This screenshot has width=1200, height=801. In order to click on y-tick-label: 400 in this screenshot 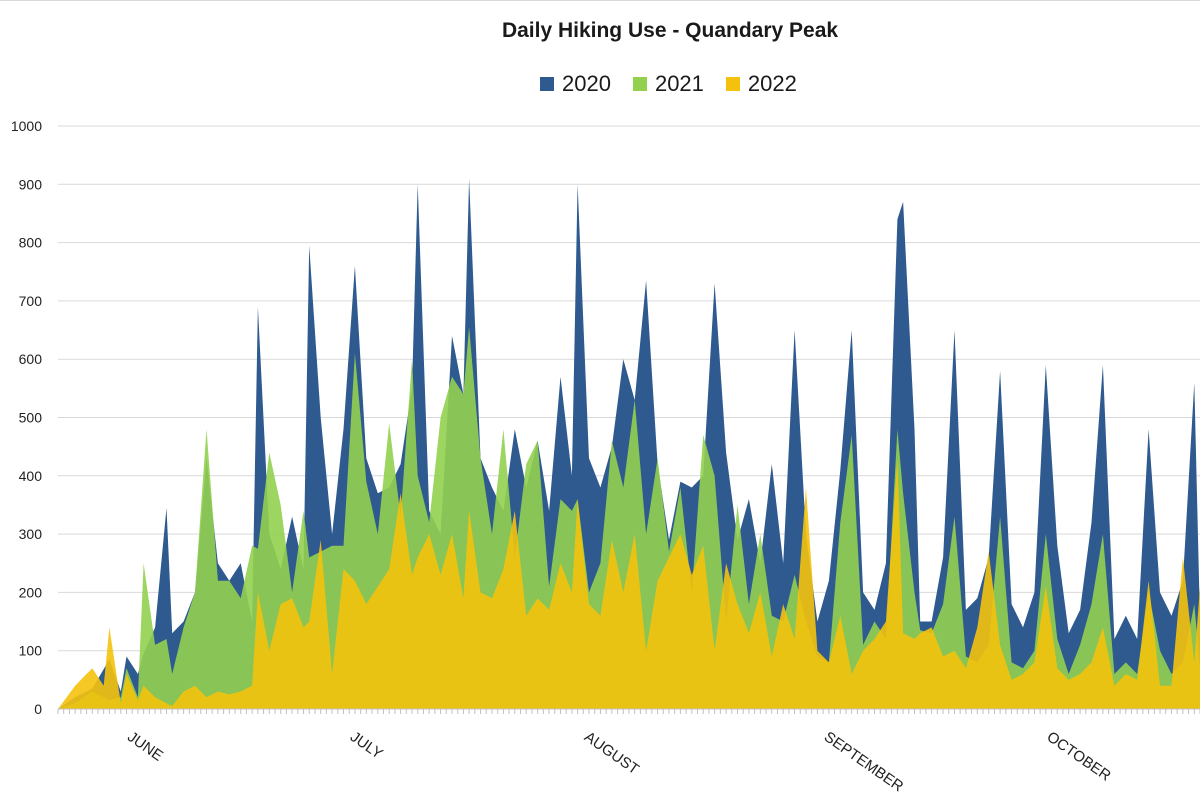, I will do `click(31, 476)`.